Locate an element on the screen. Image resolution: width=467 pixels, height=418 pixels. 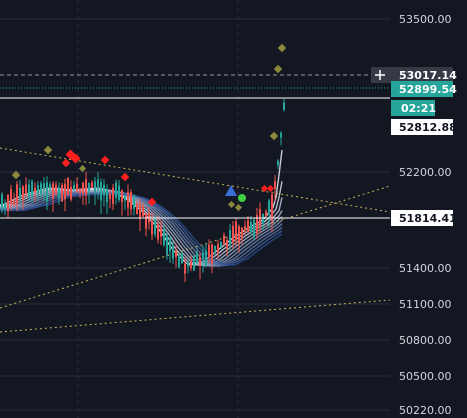
horizontal-line-price-label: 52812.88 is located at coordinates (428, 127).